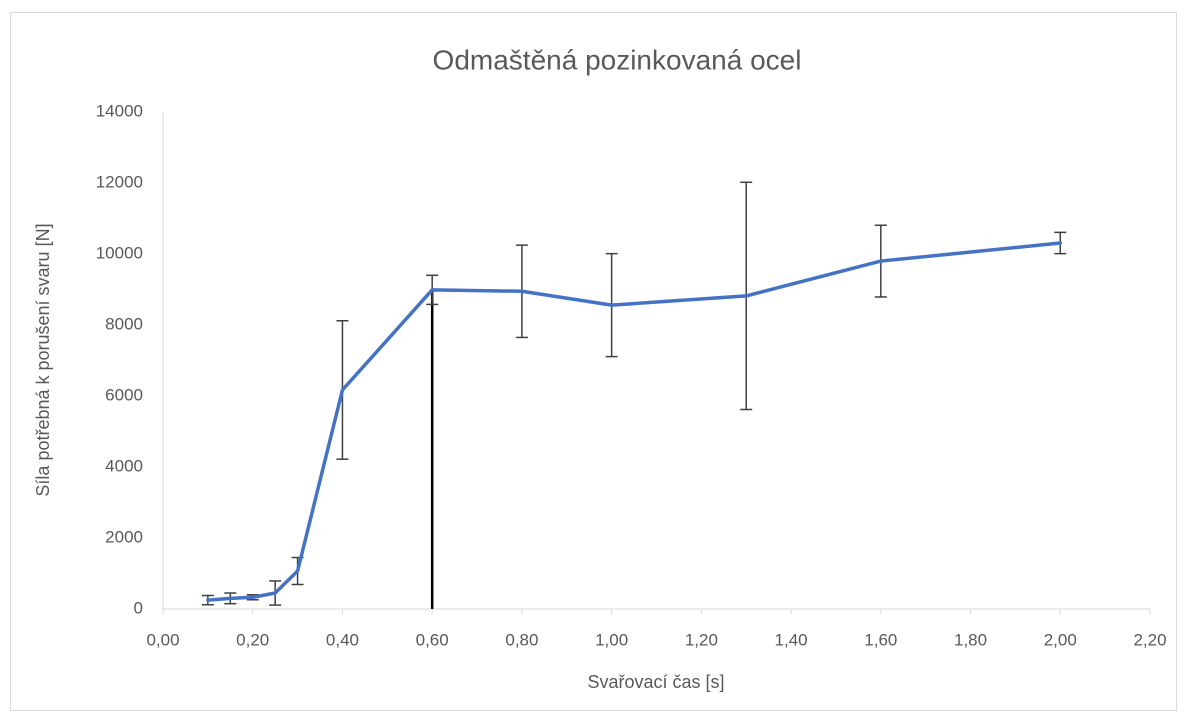  What do you see at coordinates (252, 639) in the screenshot?
I see `x-tick-label: 0,20` at bounding box center [252, 639].